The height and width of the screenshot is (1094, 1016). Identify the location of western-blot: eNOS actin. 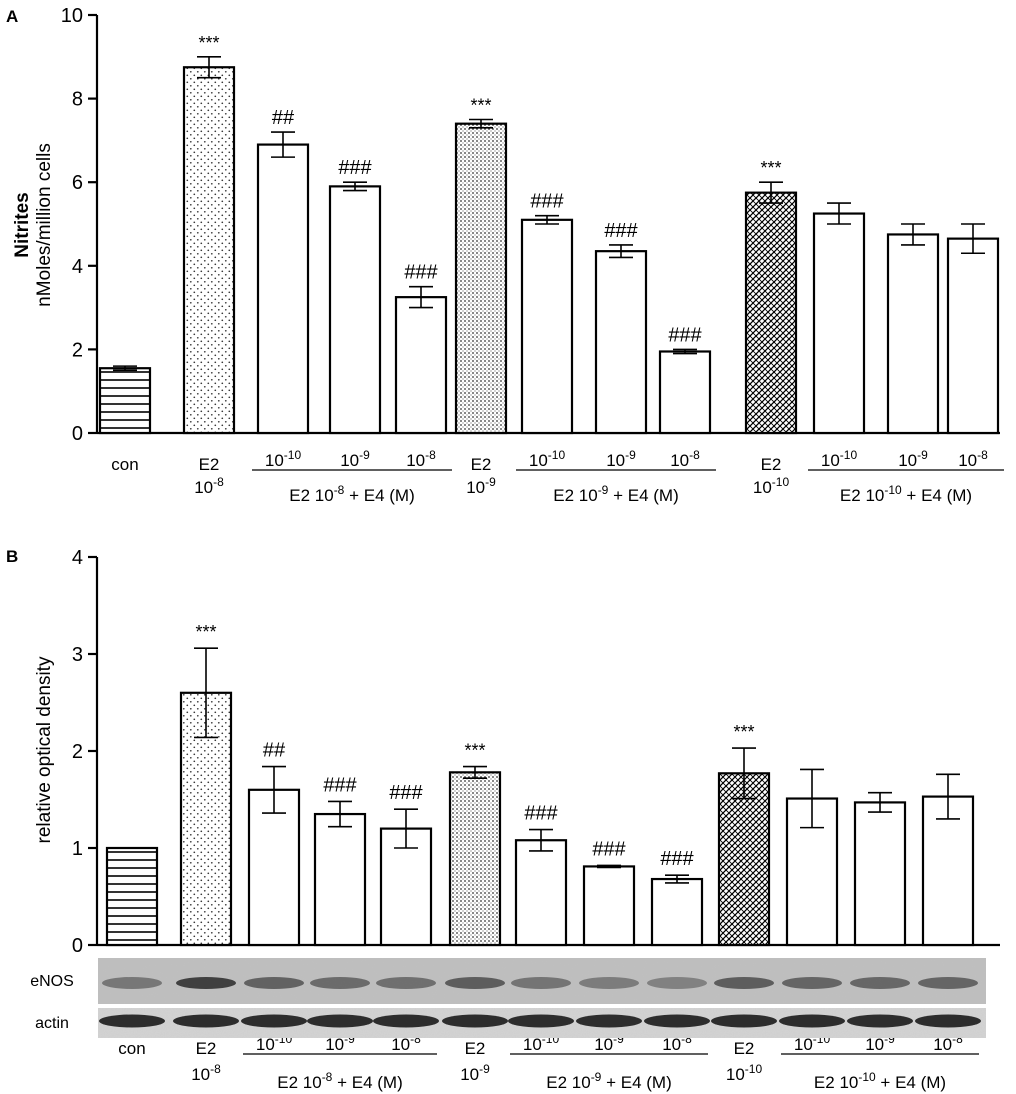
(508, 998).